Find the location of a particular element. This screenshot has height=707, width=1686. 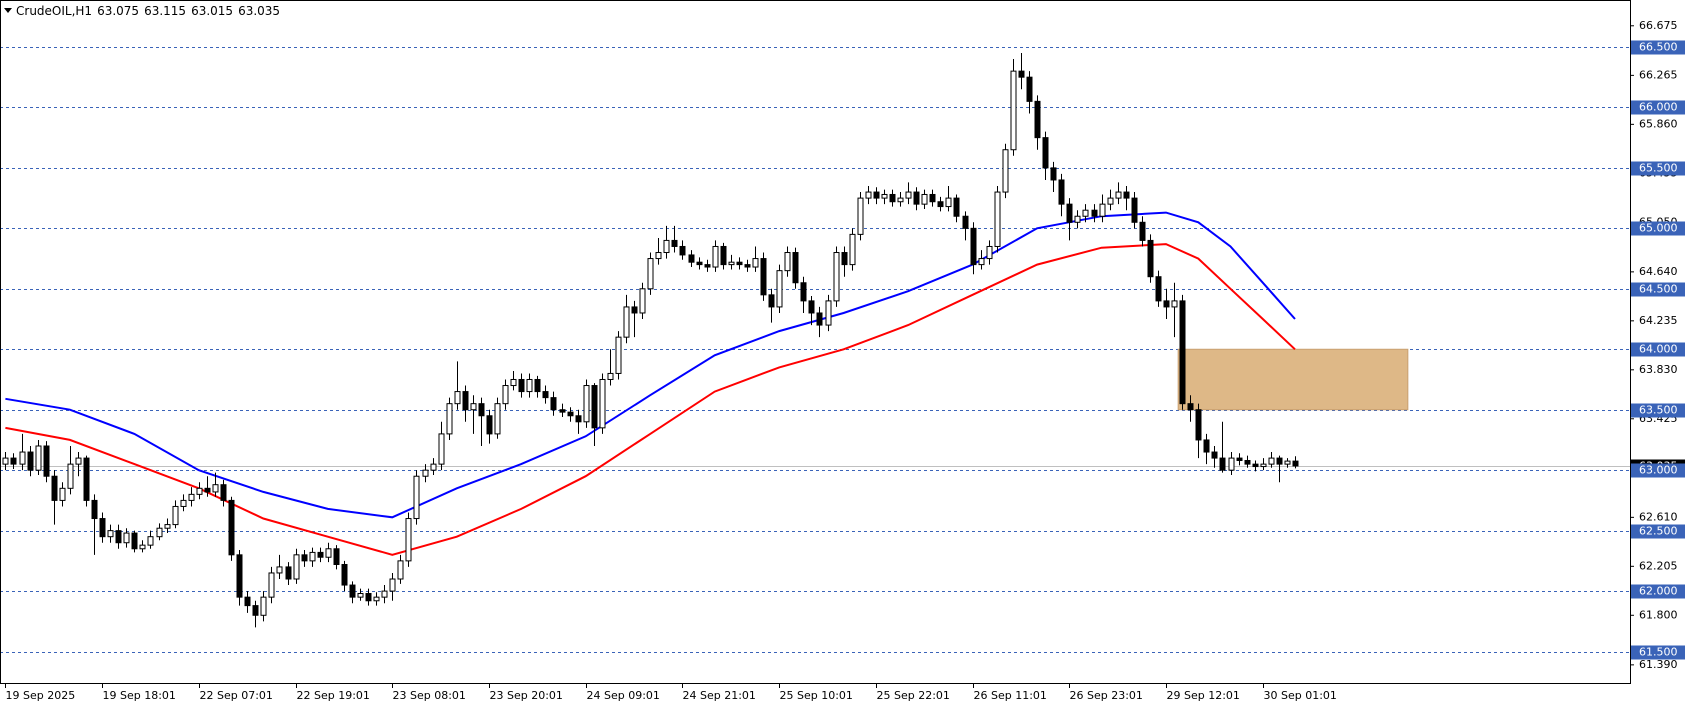

x-tick-label: 24 Sep 09:01 is located at coordinates (623, 695).